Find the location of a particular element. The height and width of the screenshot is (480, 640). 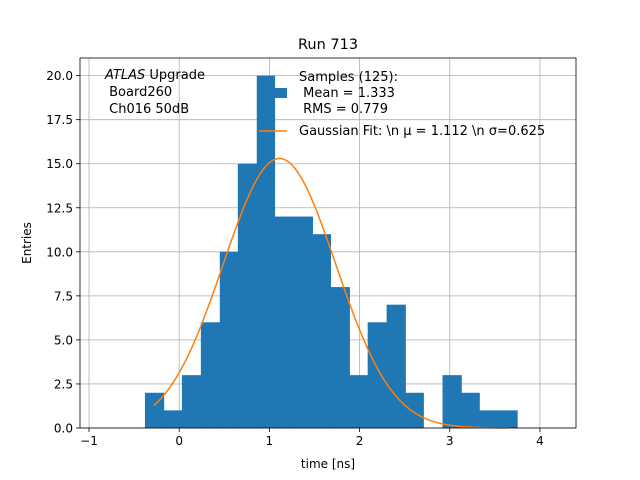

x-tick-label-1: 0 is located at coordinates (179, 441).